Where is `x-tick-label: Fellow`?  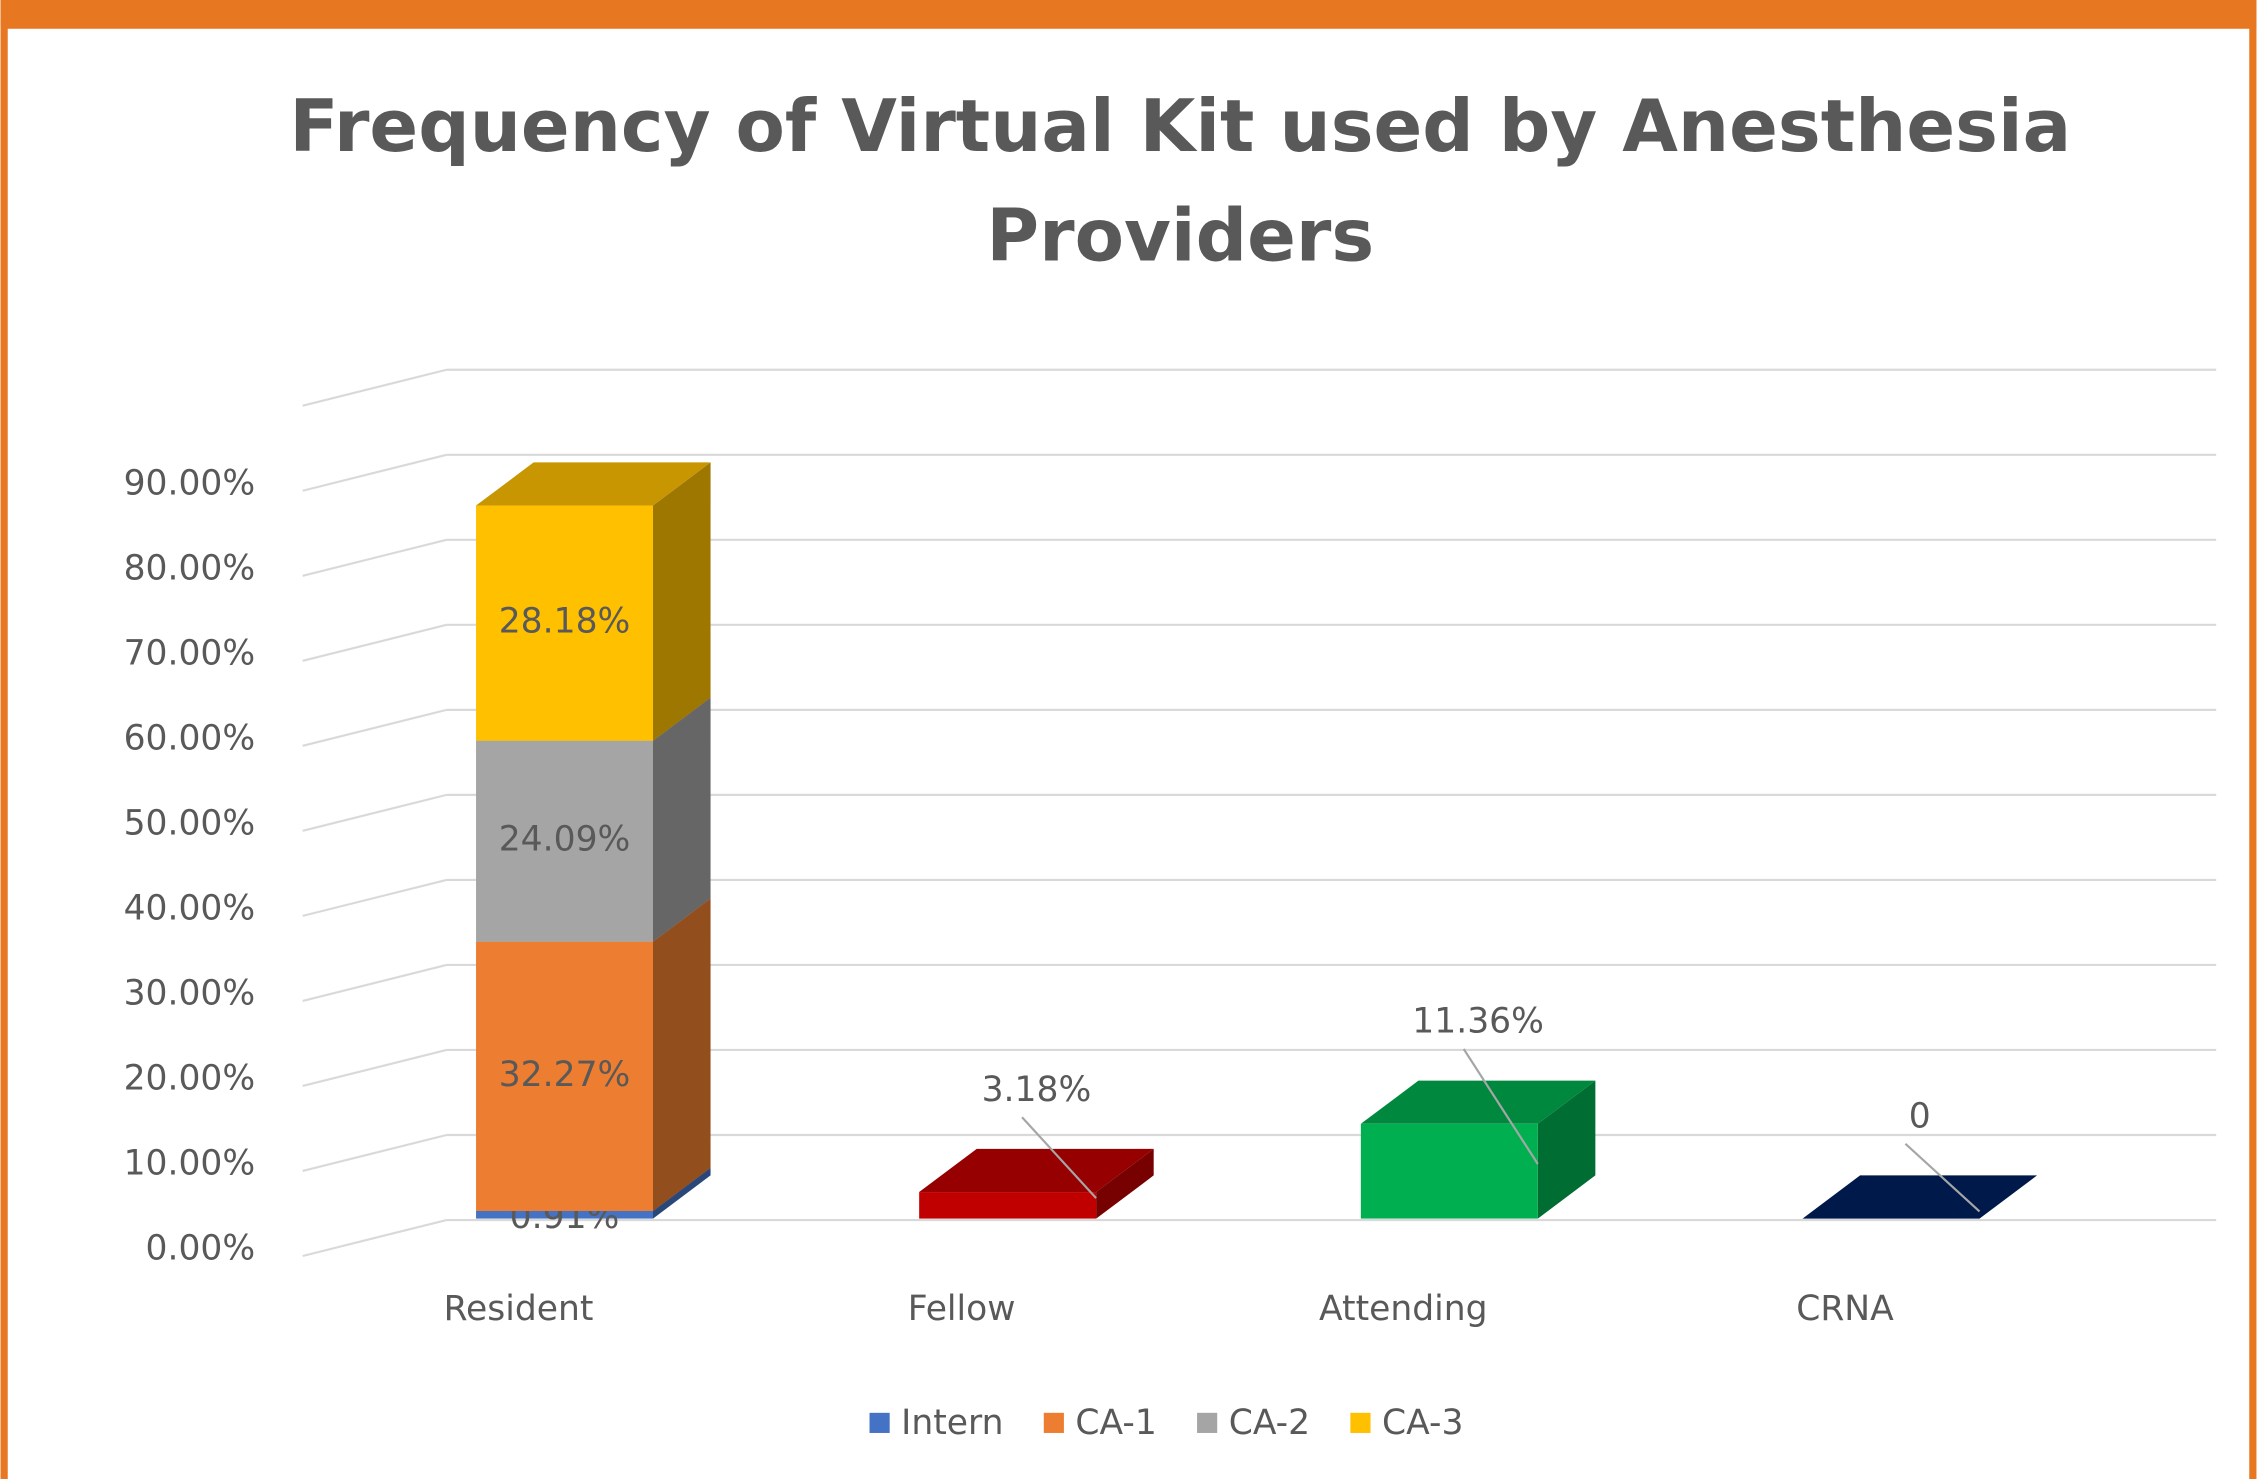 x-tick-label: Fellow is located at coordinates (962, 1309).